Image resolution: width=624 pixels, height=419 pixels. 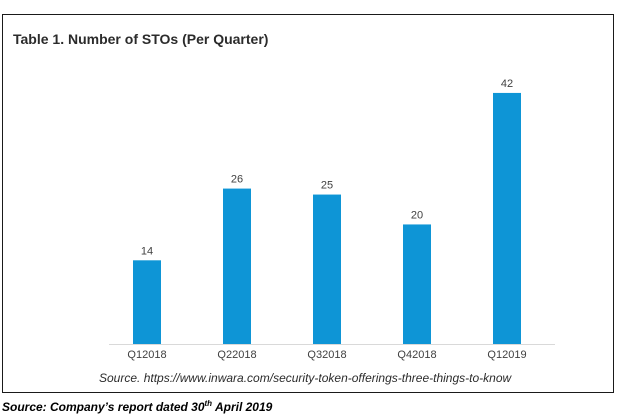 I want to click on bar-Q12019, so click(x=507, y=218).